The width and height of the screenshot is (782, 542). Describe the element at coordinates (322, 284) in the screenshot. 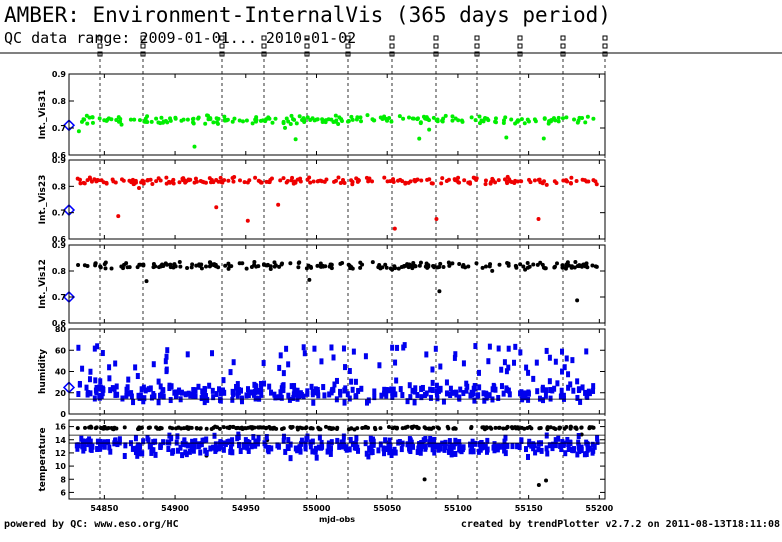

I see `panel-Int._Vis12: 0.6 0.7 0.8 0.9 Int._Vis12` at that location.